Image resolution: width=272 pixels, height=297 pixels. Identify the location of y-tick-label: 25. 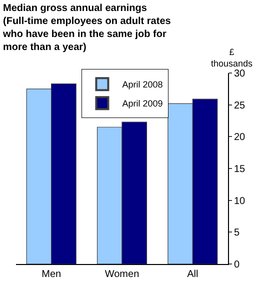
(240, 106).